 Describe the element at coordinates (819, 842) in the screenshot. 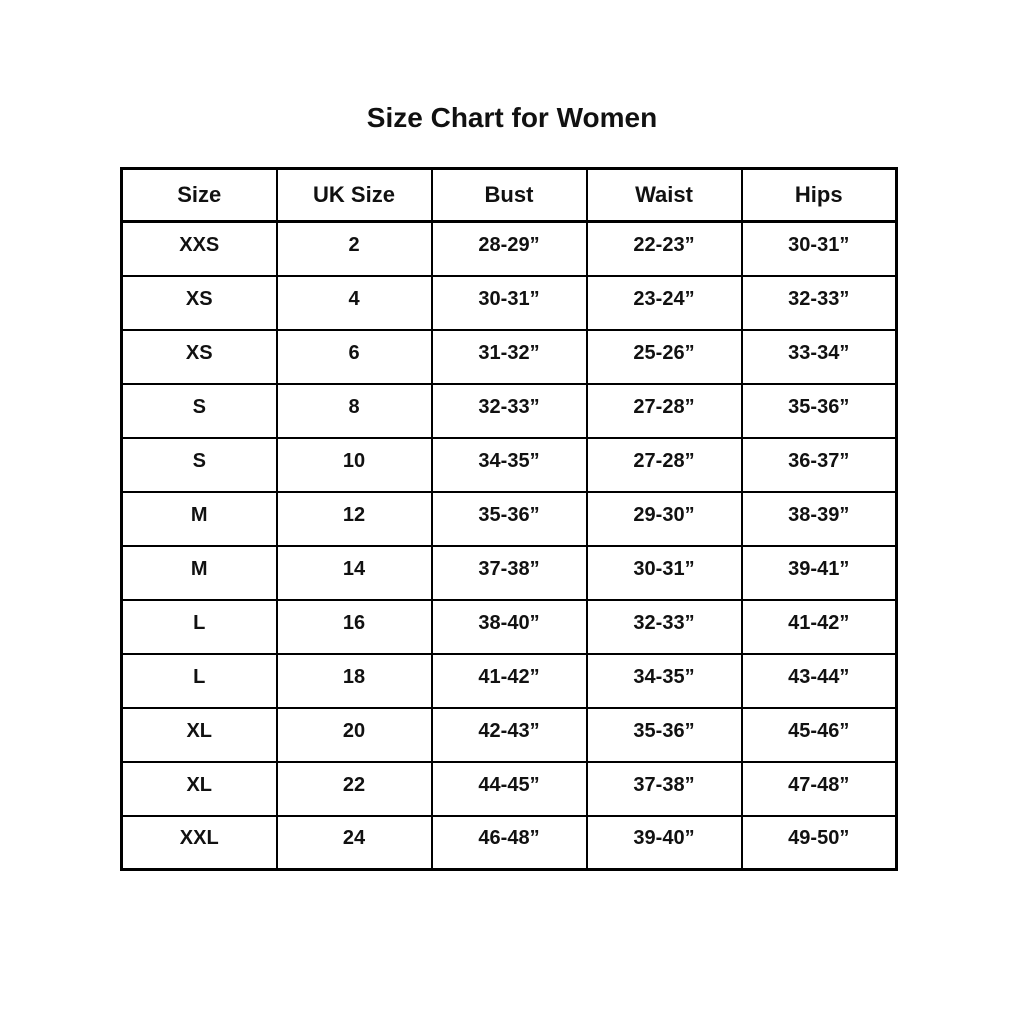

I see `table-cell: 49-50”` at that location.